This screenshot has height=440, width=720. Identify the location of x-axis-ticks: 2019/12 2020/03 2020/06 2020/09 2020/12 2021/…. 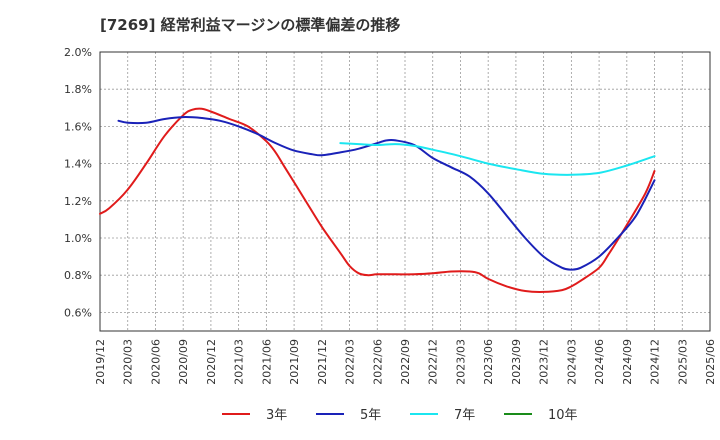
(405, 362).